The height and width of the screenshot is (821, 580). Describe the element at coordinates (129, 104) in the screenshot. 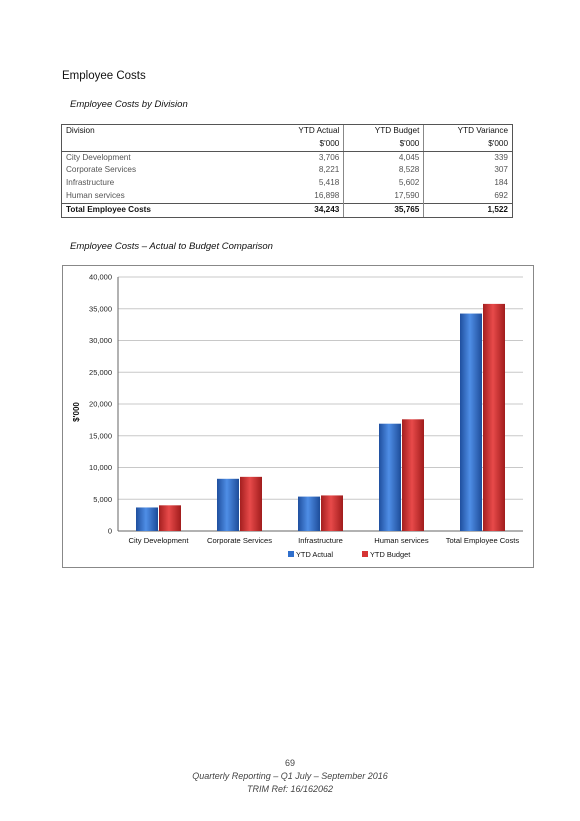

I see `table-title: Employee Costs by Division` at that location.